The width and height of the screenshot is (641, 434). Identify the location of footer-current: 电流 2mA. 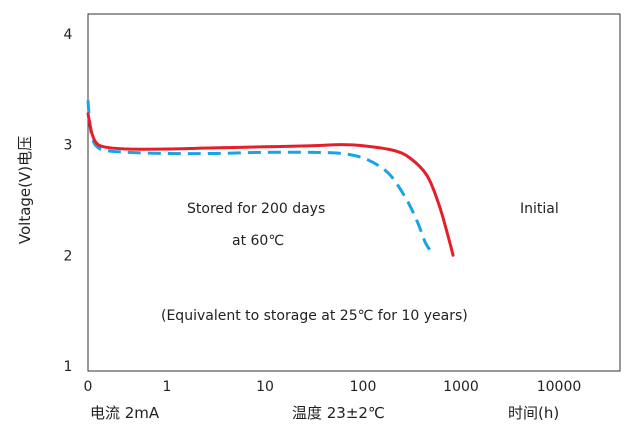
(125, 413).